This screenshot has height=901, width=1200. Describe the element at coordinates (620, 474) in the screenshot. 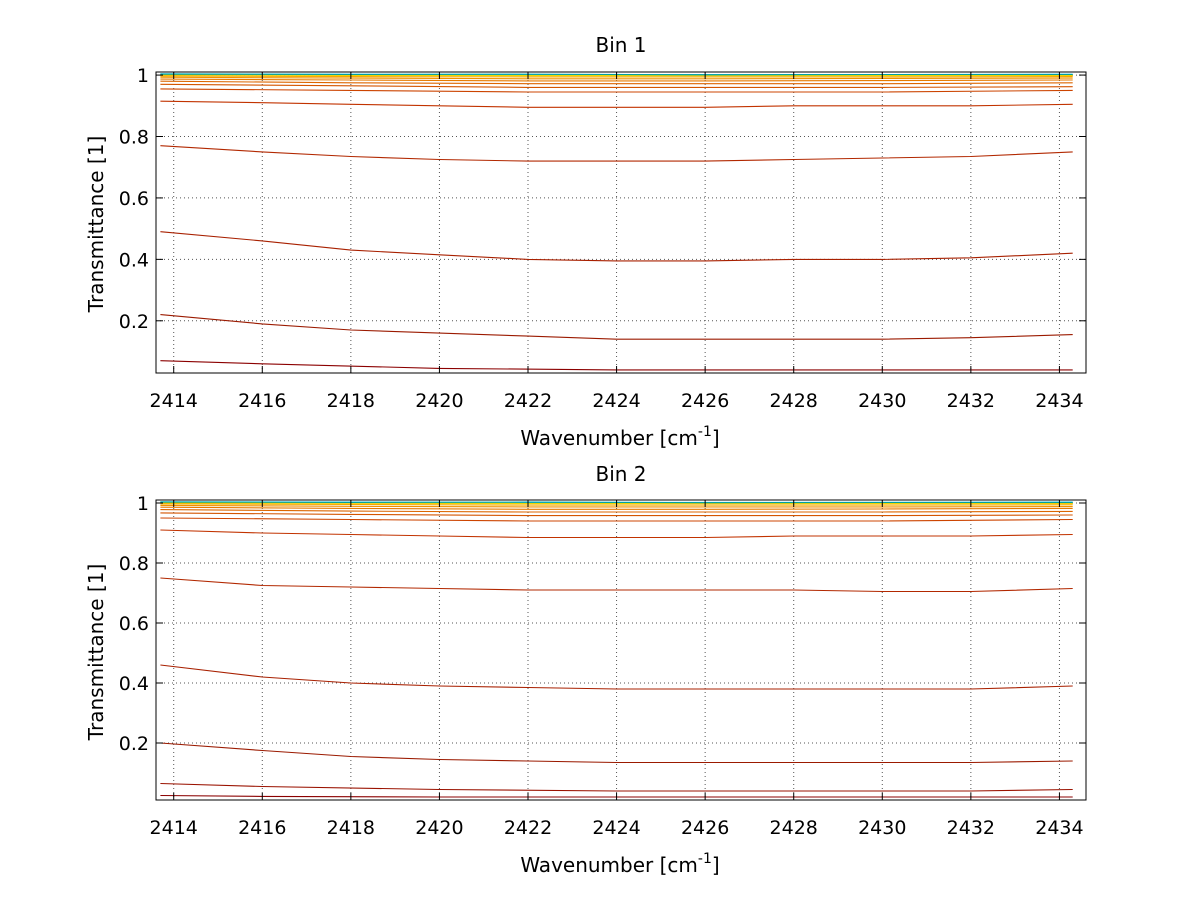

I see `subplot-title: Bin 2` at that location.